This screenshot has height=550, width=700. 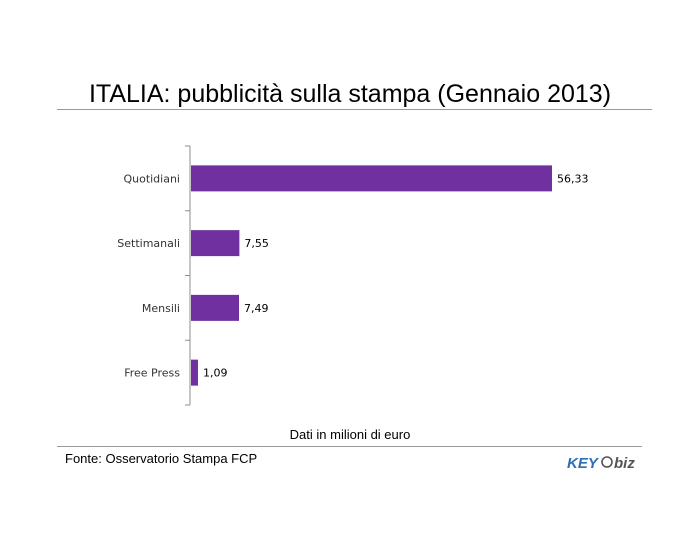 What do you see at coordinates (354, 109) in the screenshot?
I see `title-divider` at bounding box center [354, 109].